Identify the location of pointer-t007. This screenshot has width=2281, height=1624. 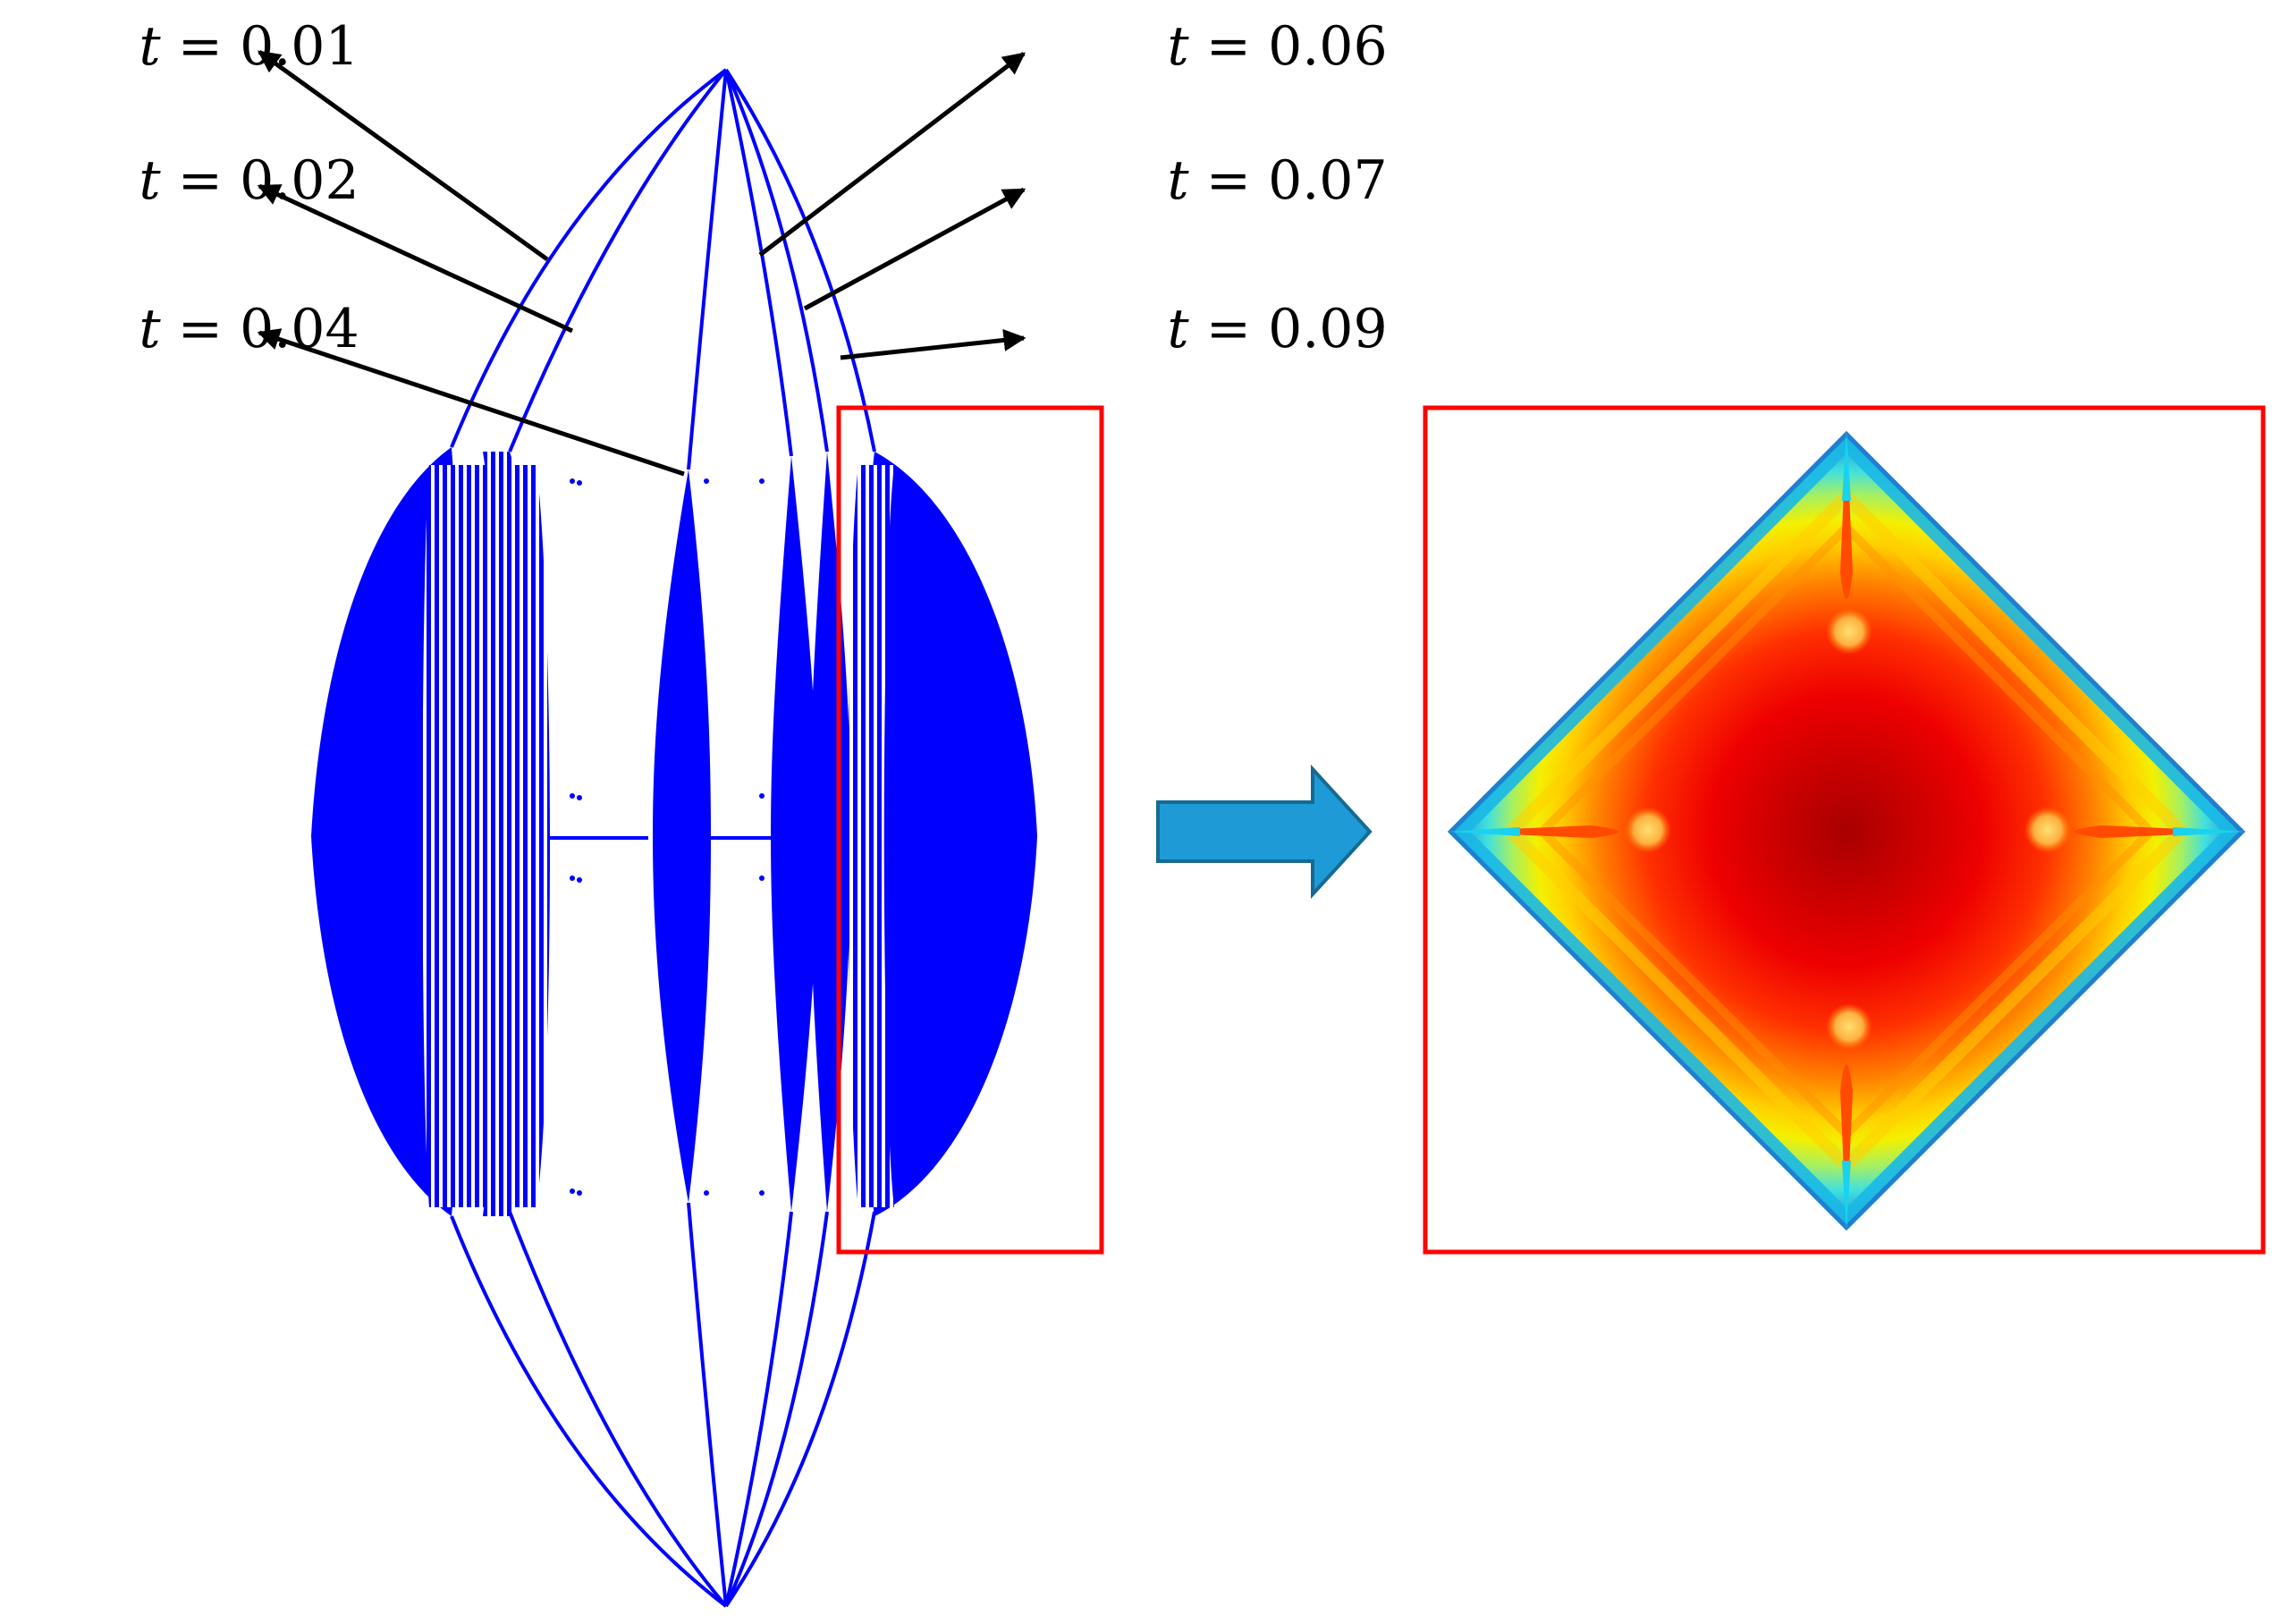
(914, 249).